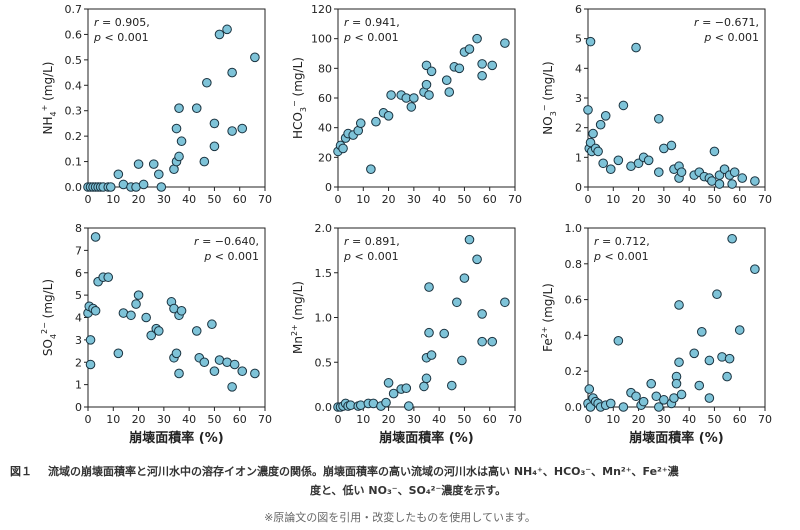 The width and height of the screenshot is (800, 530). What do you see at coordinates (74, 136) in the screenshot?
I see `y-tick-label: 0.2` at bounding box center [74, 136].